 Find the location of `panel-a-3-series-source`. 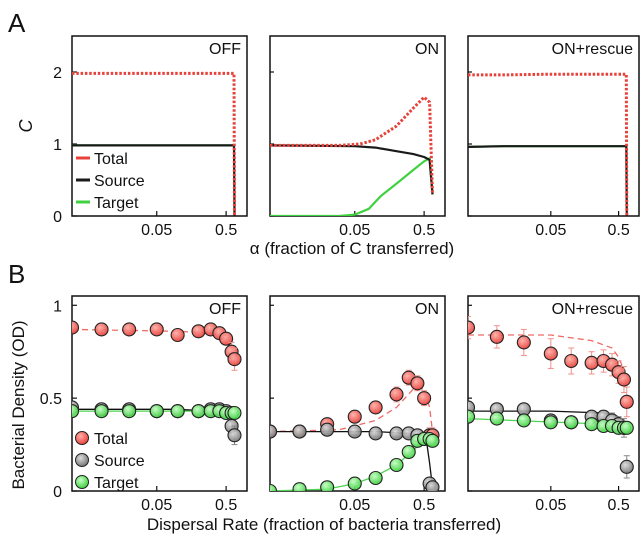

panel-a-3-series-source is located at coordinates (548, 180).